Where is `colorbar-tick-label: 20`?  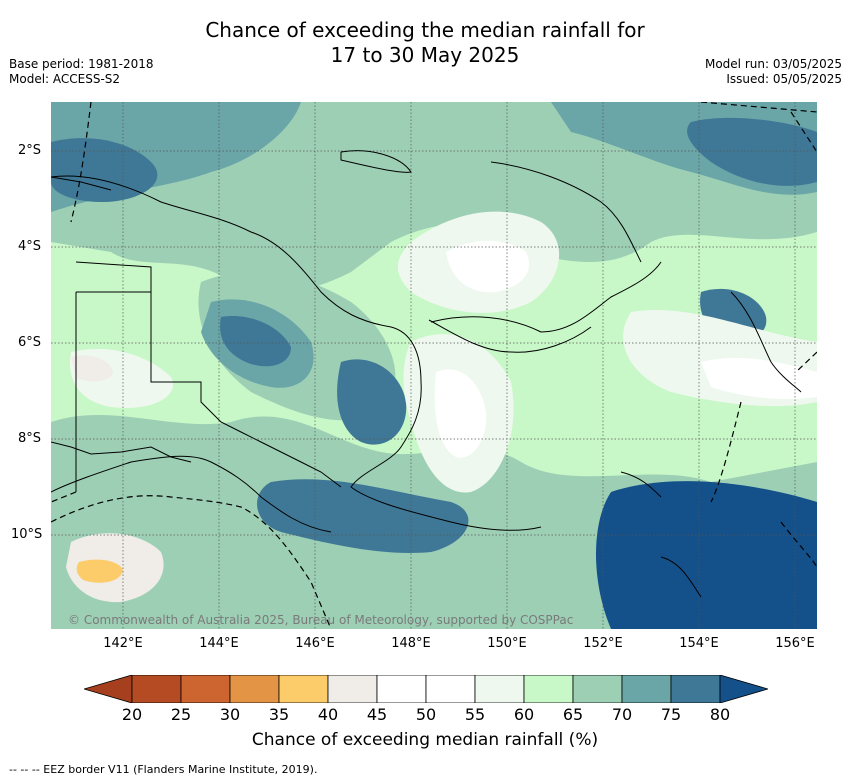
colorbar-tick-label: 20 is located at coordinates (132, 714).